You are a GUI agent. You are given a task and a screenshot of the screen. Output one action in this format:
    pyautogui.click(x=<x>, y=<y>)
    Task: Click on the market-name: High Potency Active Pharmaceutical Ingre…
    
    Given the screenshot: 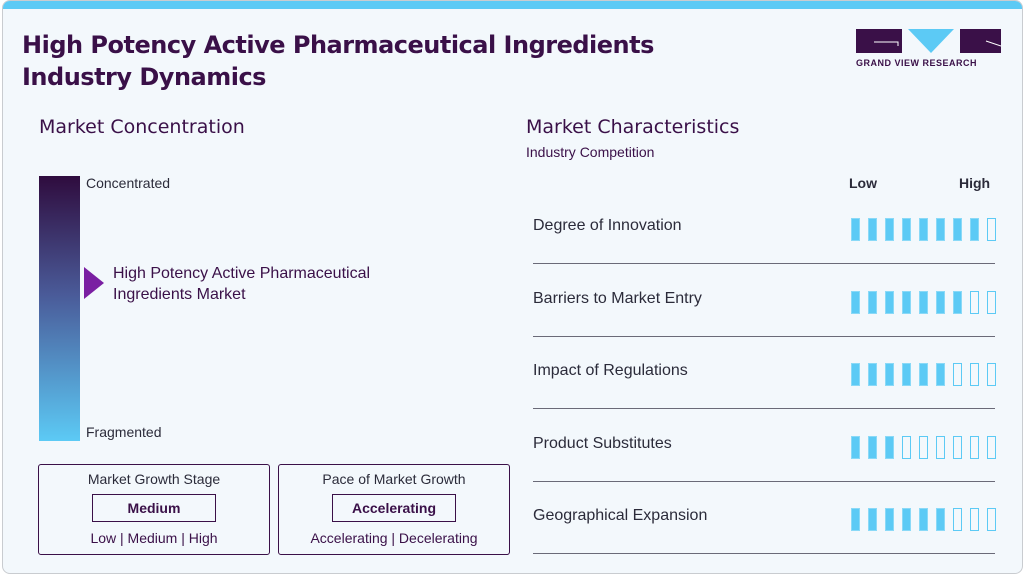 What is the action you would take?
    pyautogui.click(x=241, y=284)
    